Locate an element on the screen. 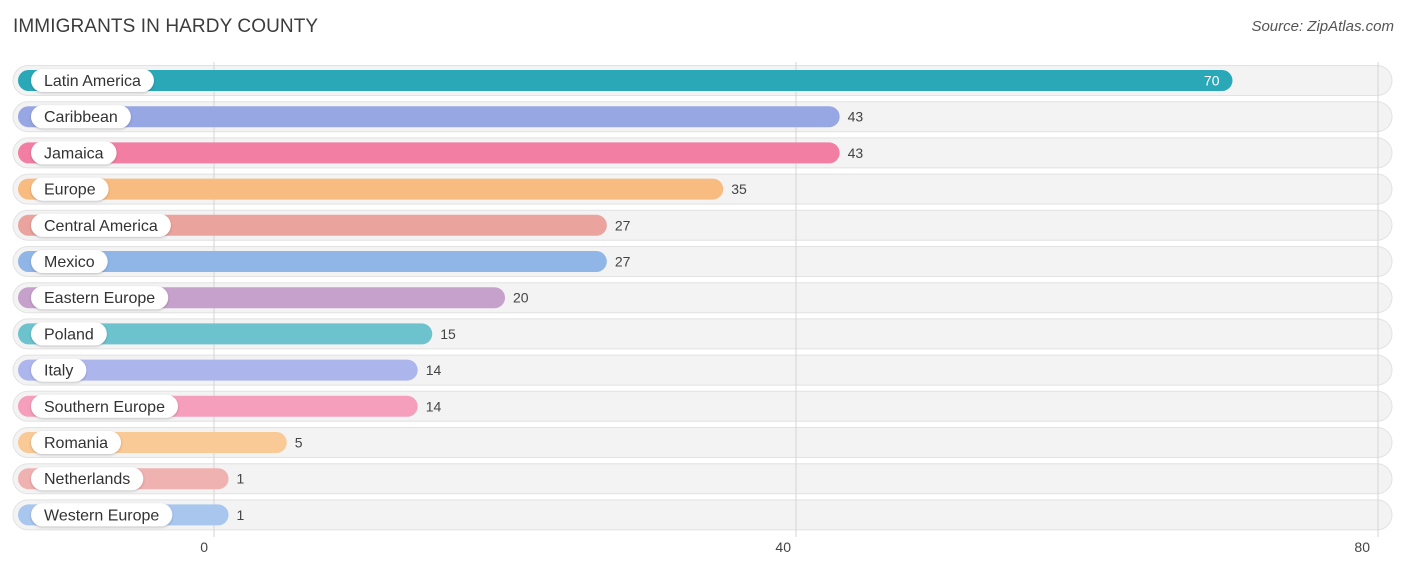 The image size is (1406, 570). bar-group: Poland 15 is located at coordinates (237, 334).